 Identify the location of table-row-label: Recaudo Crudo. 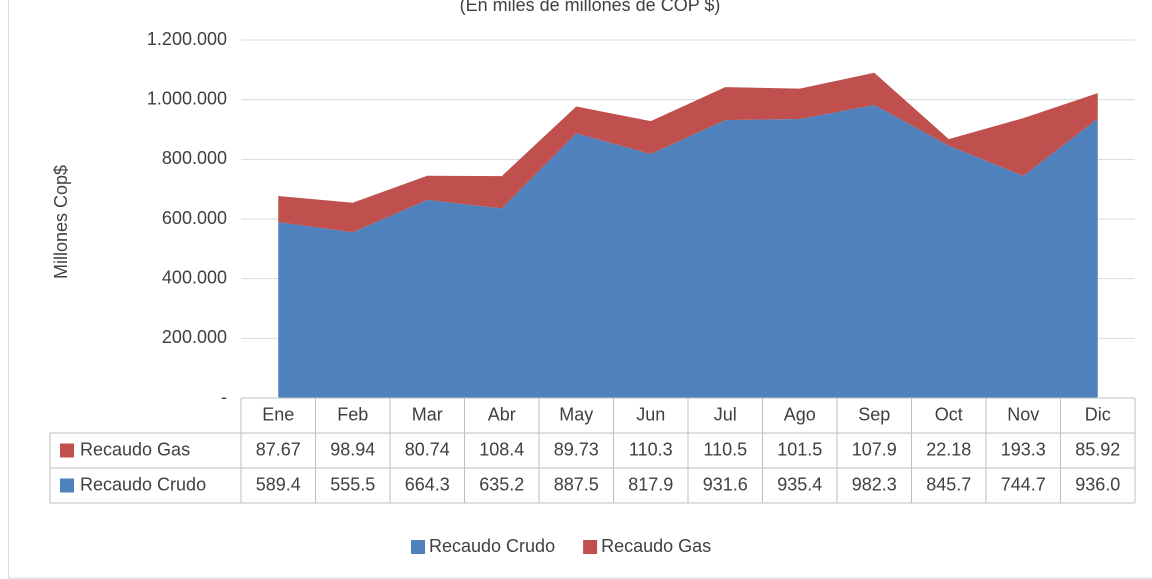
(143, 484).